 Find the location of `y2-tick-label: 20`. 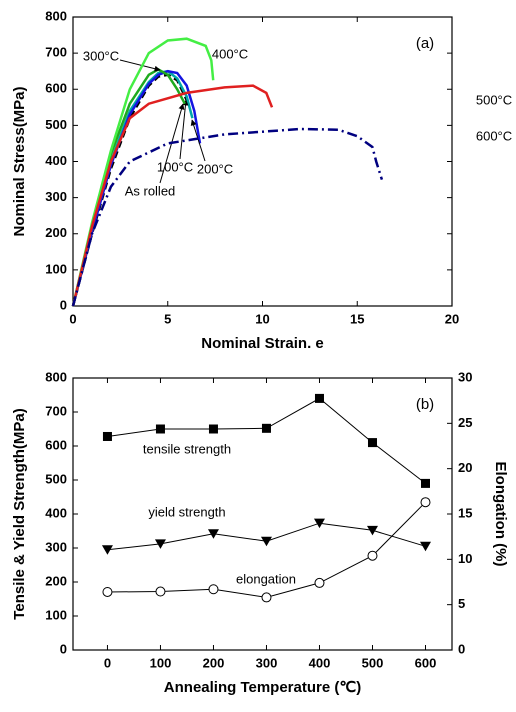

y2-tick-label: 20 is located at coordinates (465, 467).